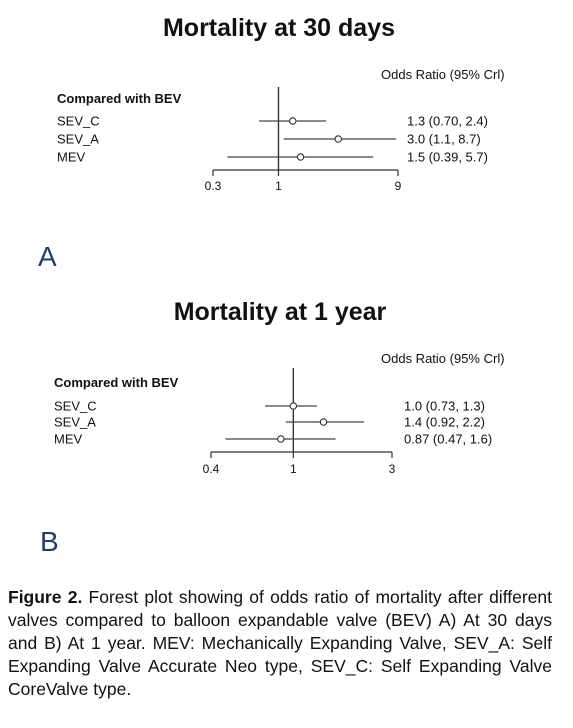  I want to click on chart-title: Mortality at 30 days, so click(279, 28).